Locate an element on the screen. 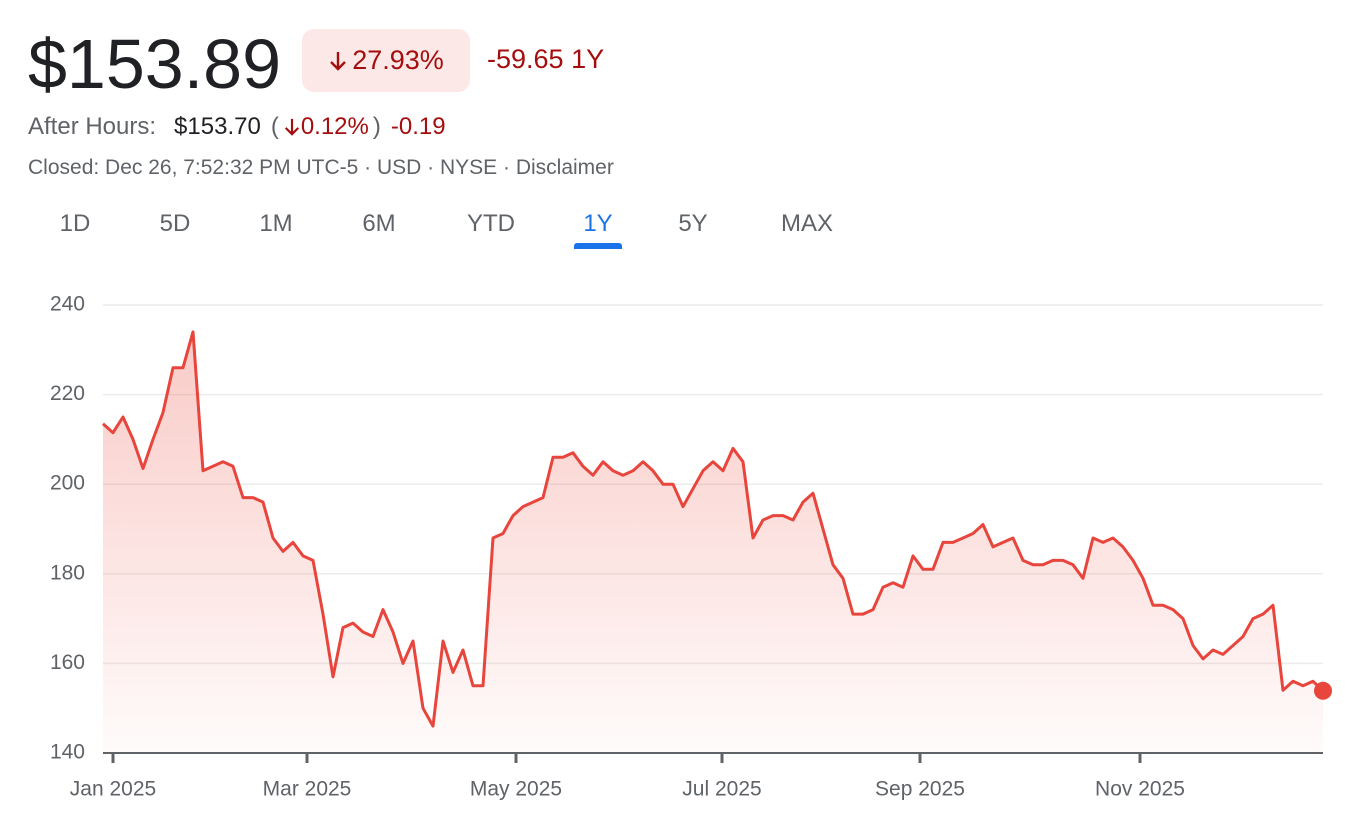 The image size is (1370, 822). x-tick-label: Nov 2025 is located at coordinates (1140, 789).